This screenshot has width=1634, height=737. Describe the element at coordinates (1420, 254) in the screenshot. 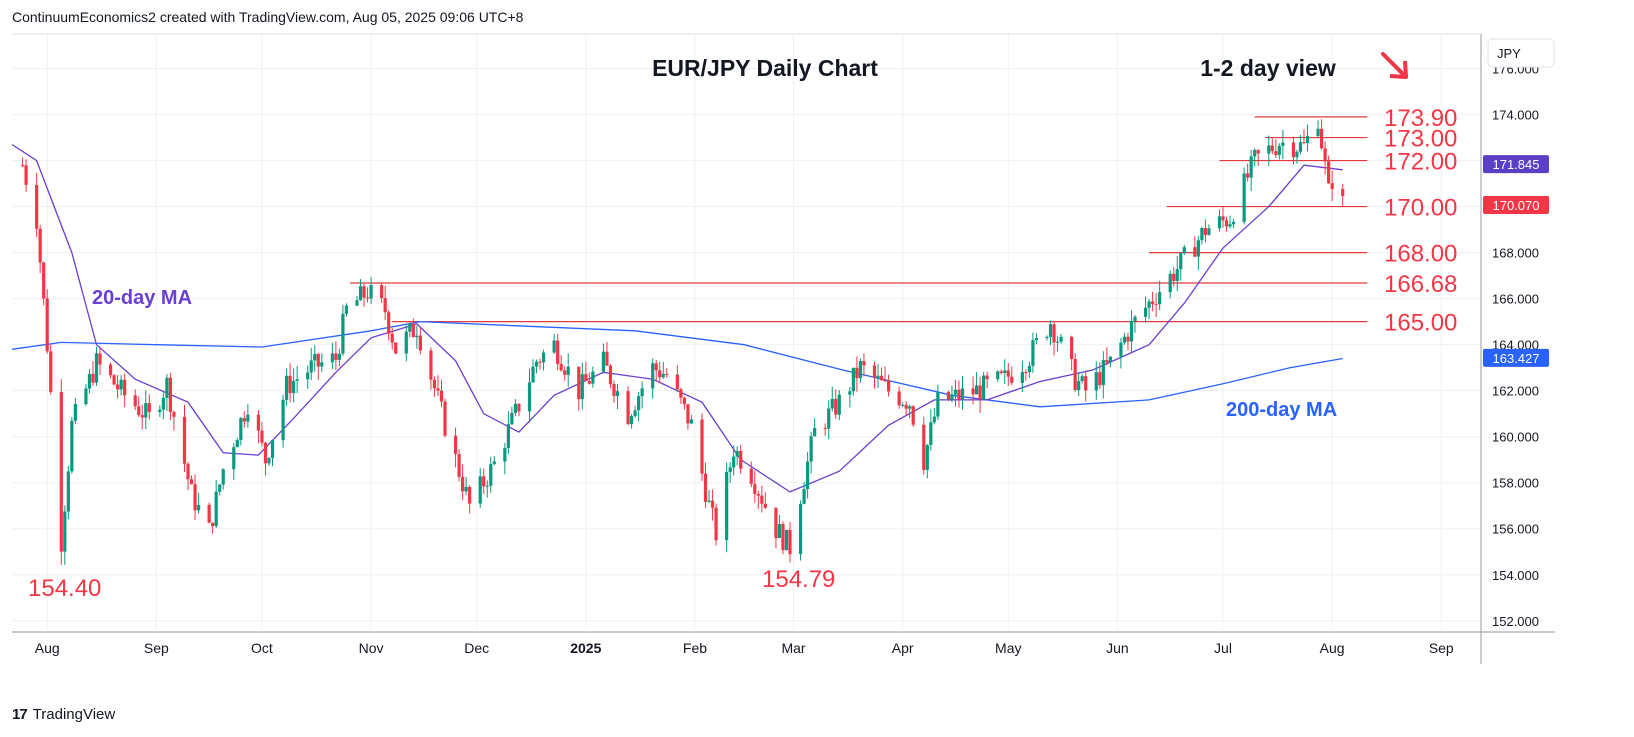

I see `level-label: 168.00` at that location.